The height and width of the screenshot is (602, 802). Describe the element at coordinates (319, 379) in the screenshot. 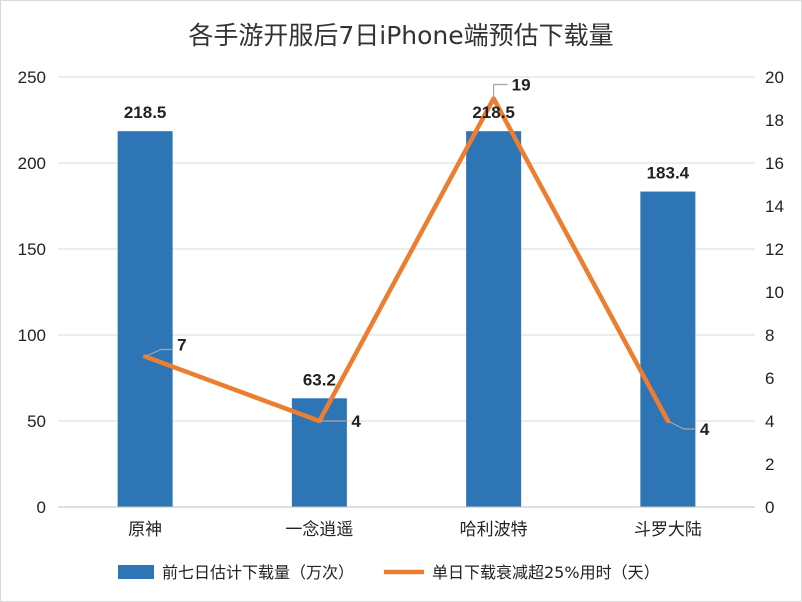

I see `bar-value-label: 63.2` at that location.